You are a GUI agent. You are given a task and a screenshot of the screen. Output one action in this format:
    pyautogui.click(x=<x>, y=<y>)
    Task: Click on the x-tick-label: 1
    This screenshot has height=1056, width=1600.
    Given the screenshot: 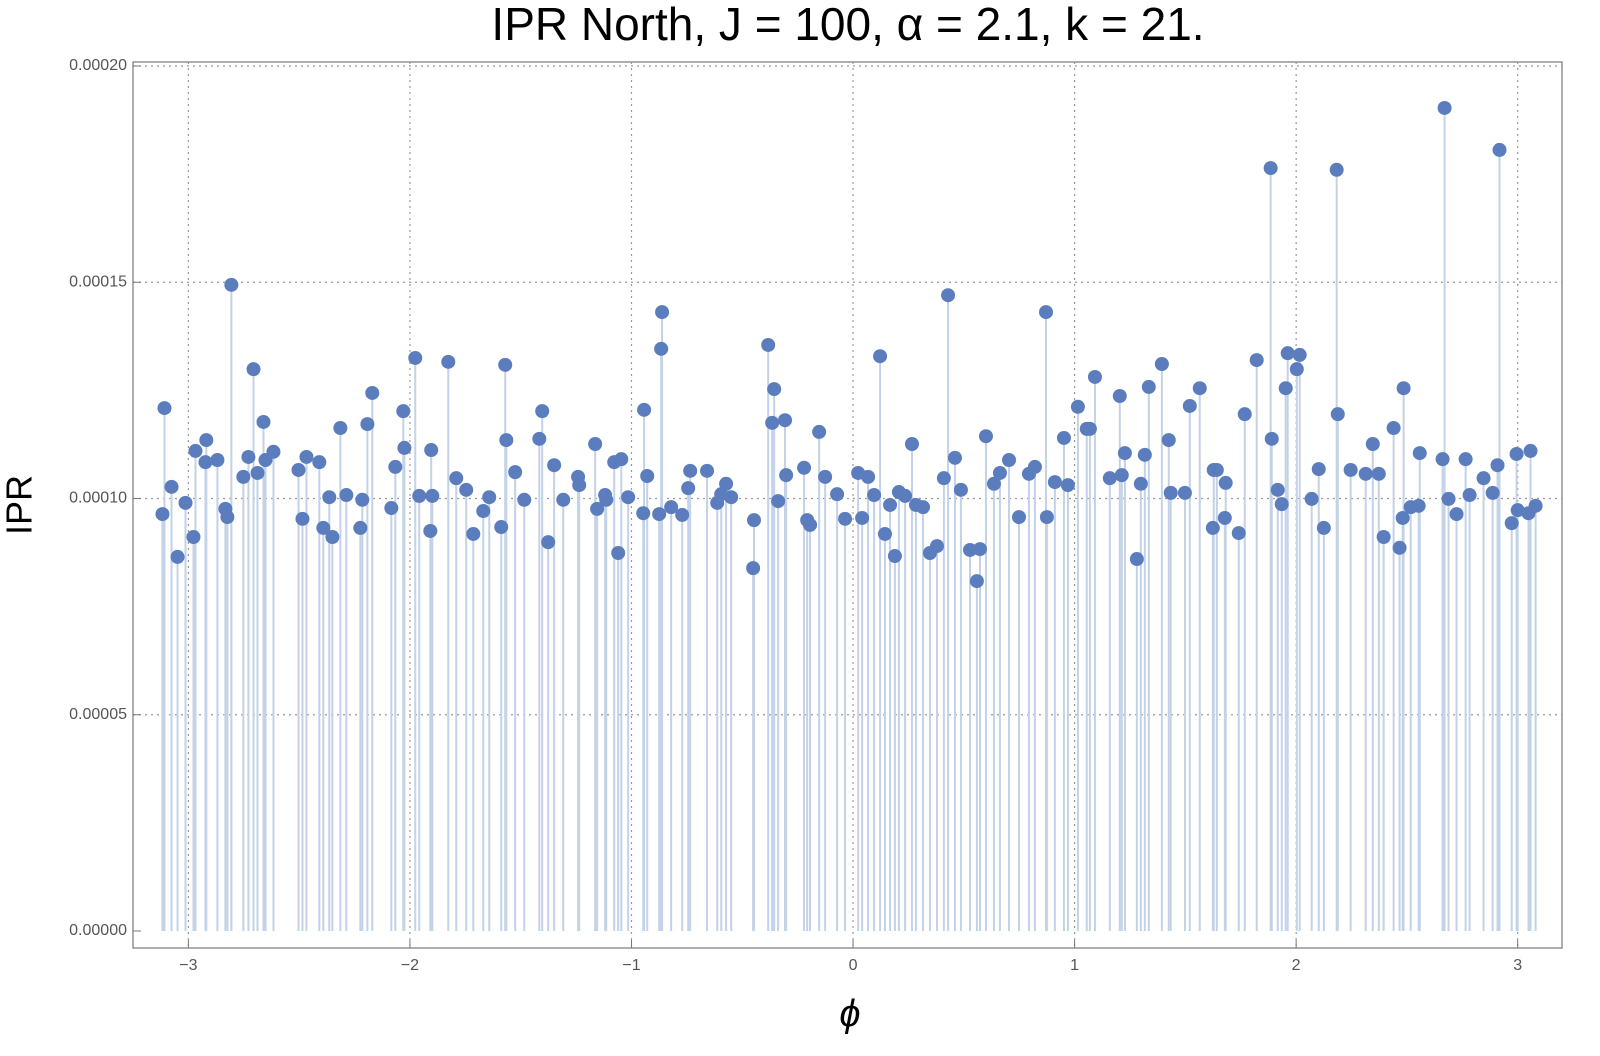 What is the action you would take?
    pyautogui.click(x=1074, y=965)
    